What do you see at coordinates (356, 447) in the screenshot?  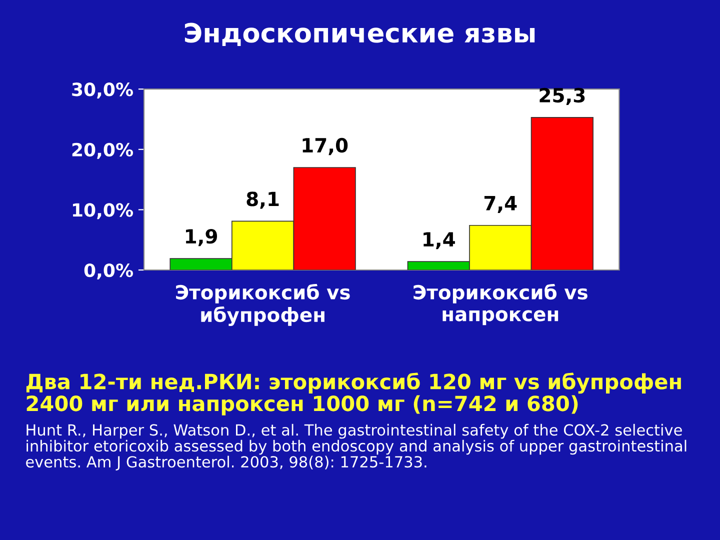 I see `text: Hunt R., Harper S., Watson D., et al. The gastrointestinal safety of the COX-2 selective inhibitor etoricoxib assessed by both endoscopy and analysis of upper gastrointestinal events. Am J Gastroenterol. 2003, 98(8): 1725-1733.` at bounding box center [356, 447].